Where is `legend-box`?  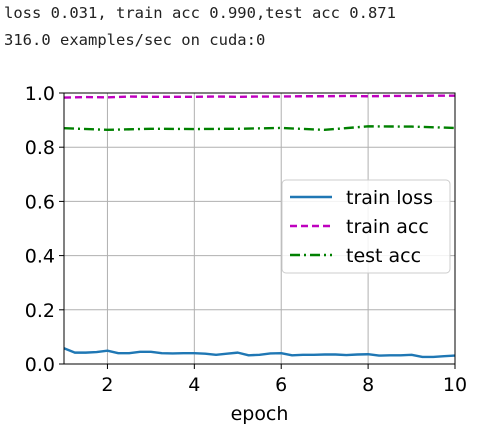 legend-box is located at coordinates (366, 226).